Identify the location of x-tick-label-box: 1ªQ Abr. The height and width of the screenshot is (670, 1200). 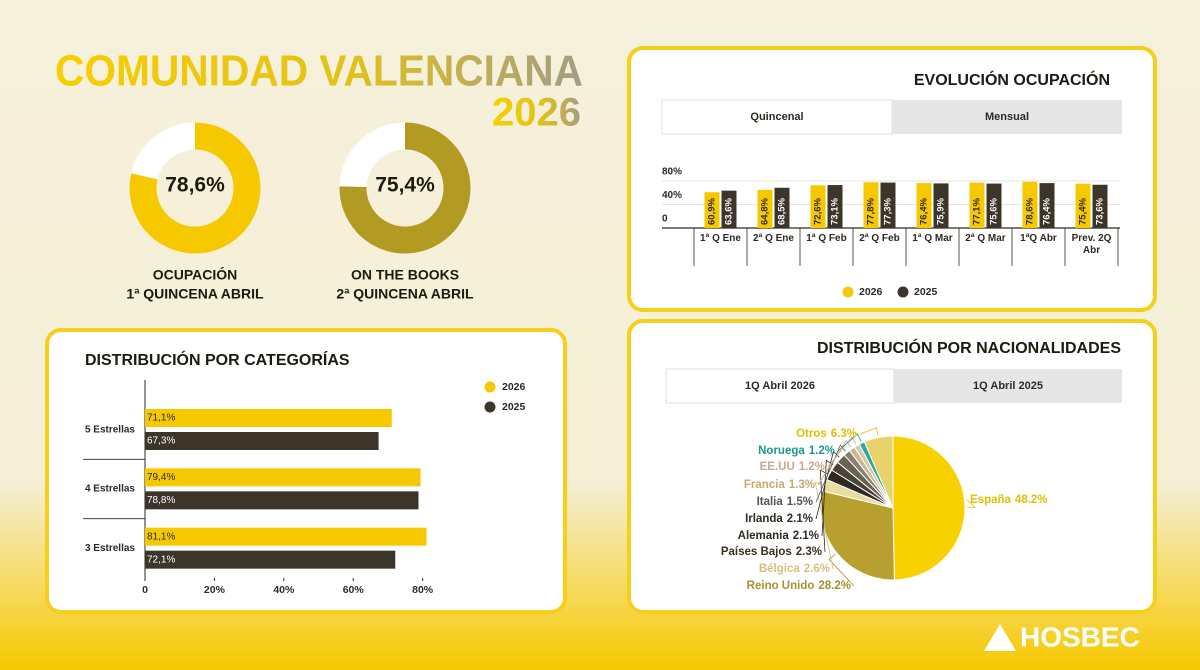
(1038, 238).